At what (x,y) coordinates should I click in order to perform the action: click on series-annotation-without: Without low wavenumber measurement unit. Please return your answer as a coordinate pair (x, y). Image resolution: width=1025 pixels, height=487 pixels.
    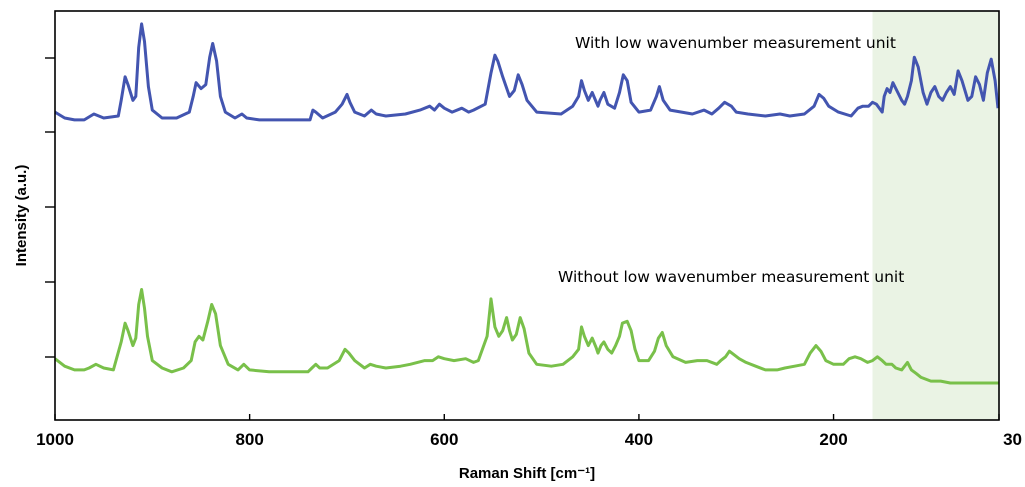
    Looking at the image, I should click on (731, 277).